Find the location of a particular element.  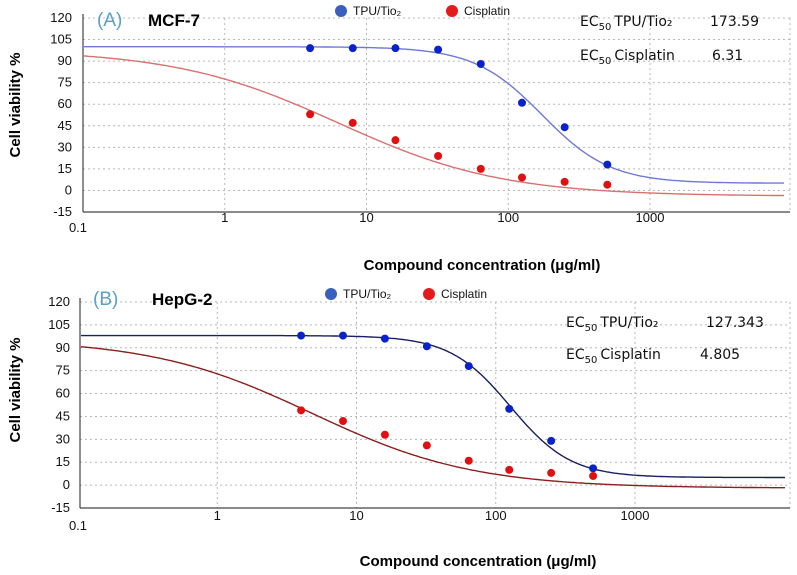

panel-a-legend: TPU/Tio₂ Cisplatin is located at coordinates (422, 11).